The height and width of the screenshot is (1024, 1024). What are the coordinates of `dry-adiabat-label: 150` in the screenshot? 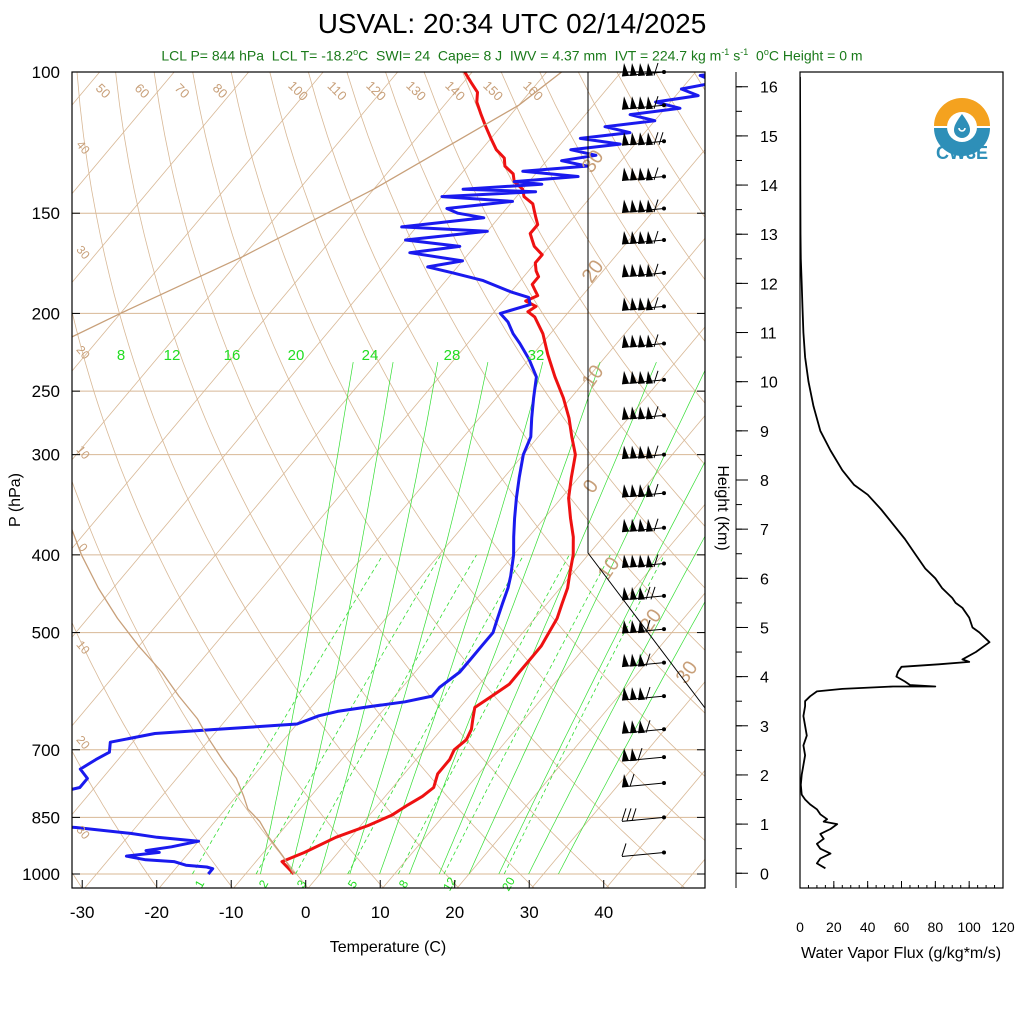 It's located at (493, 91).